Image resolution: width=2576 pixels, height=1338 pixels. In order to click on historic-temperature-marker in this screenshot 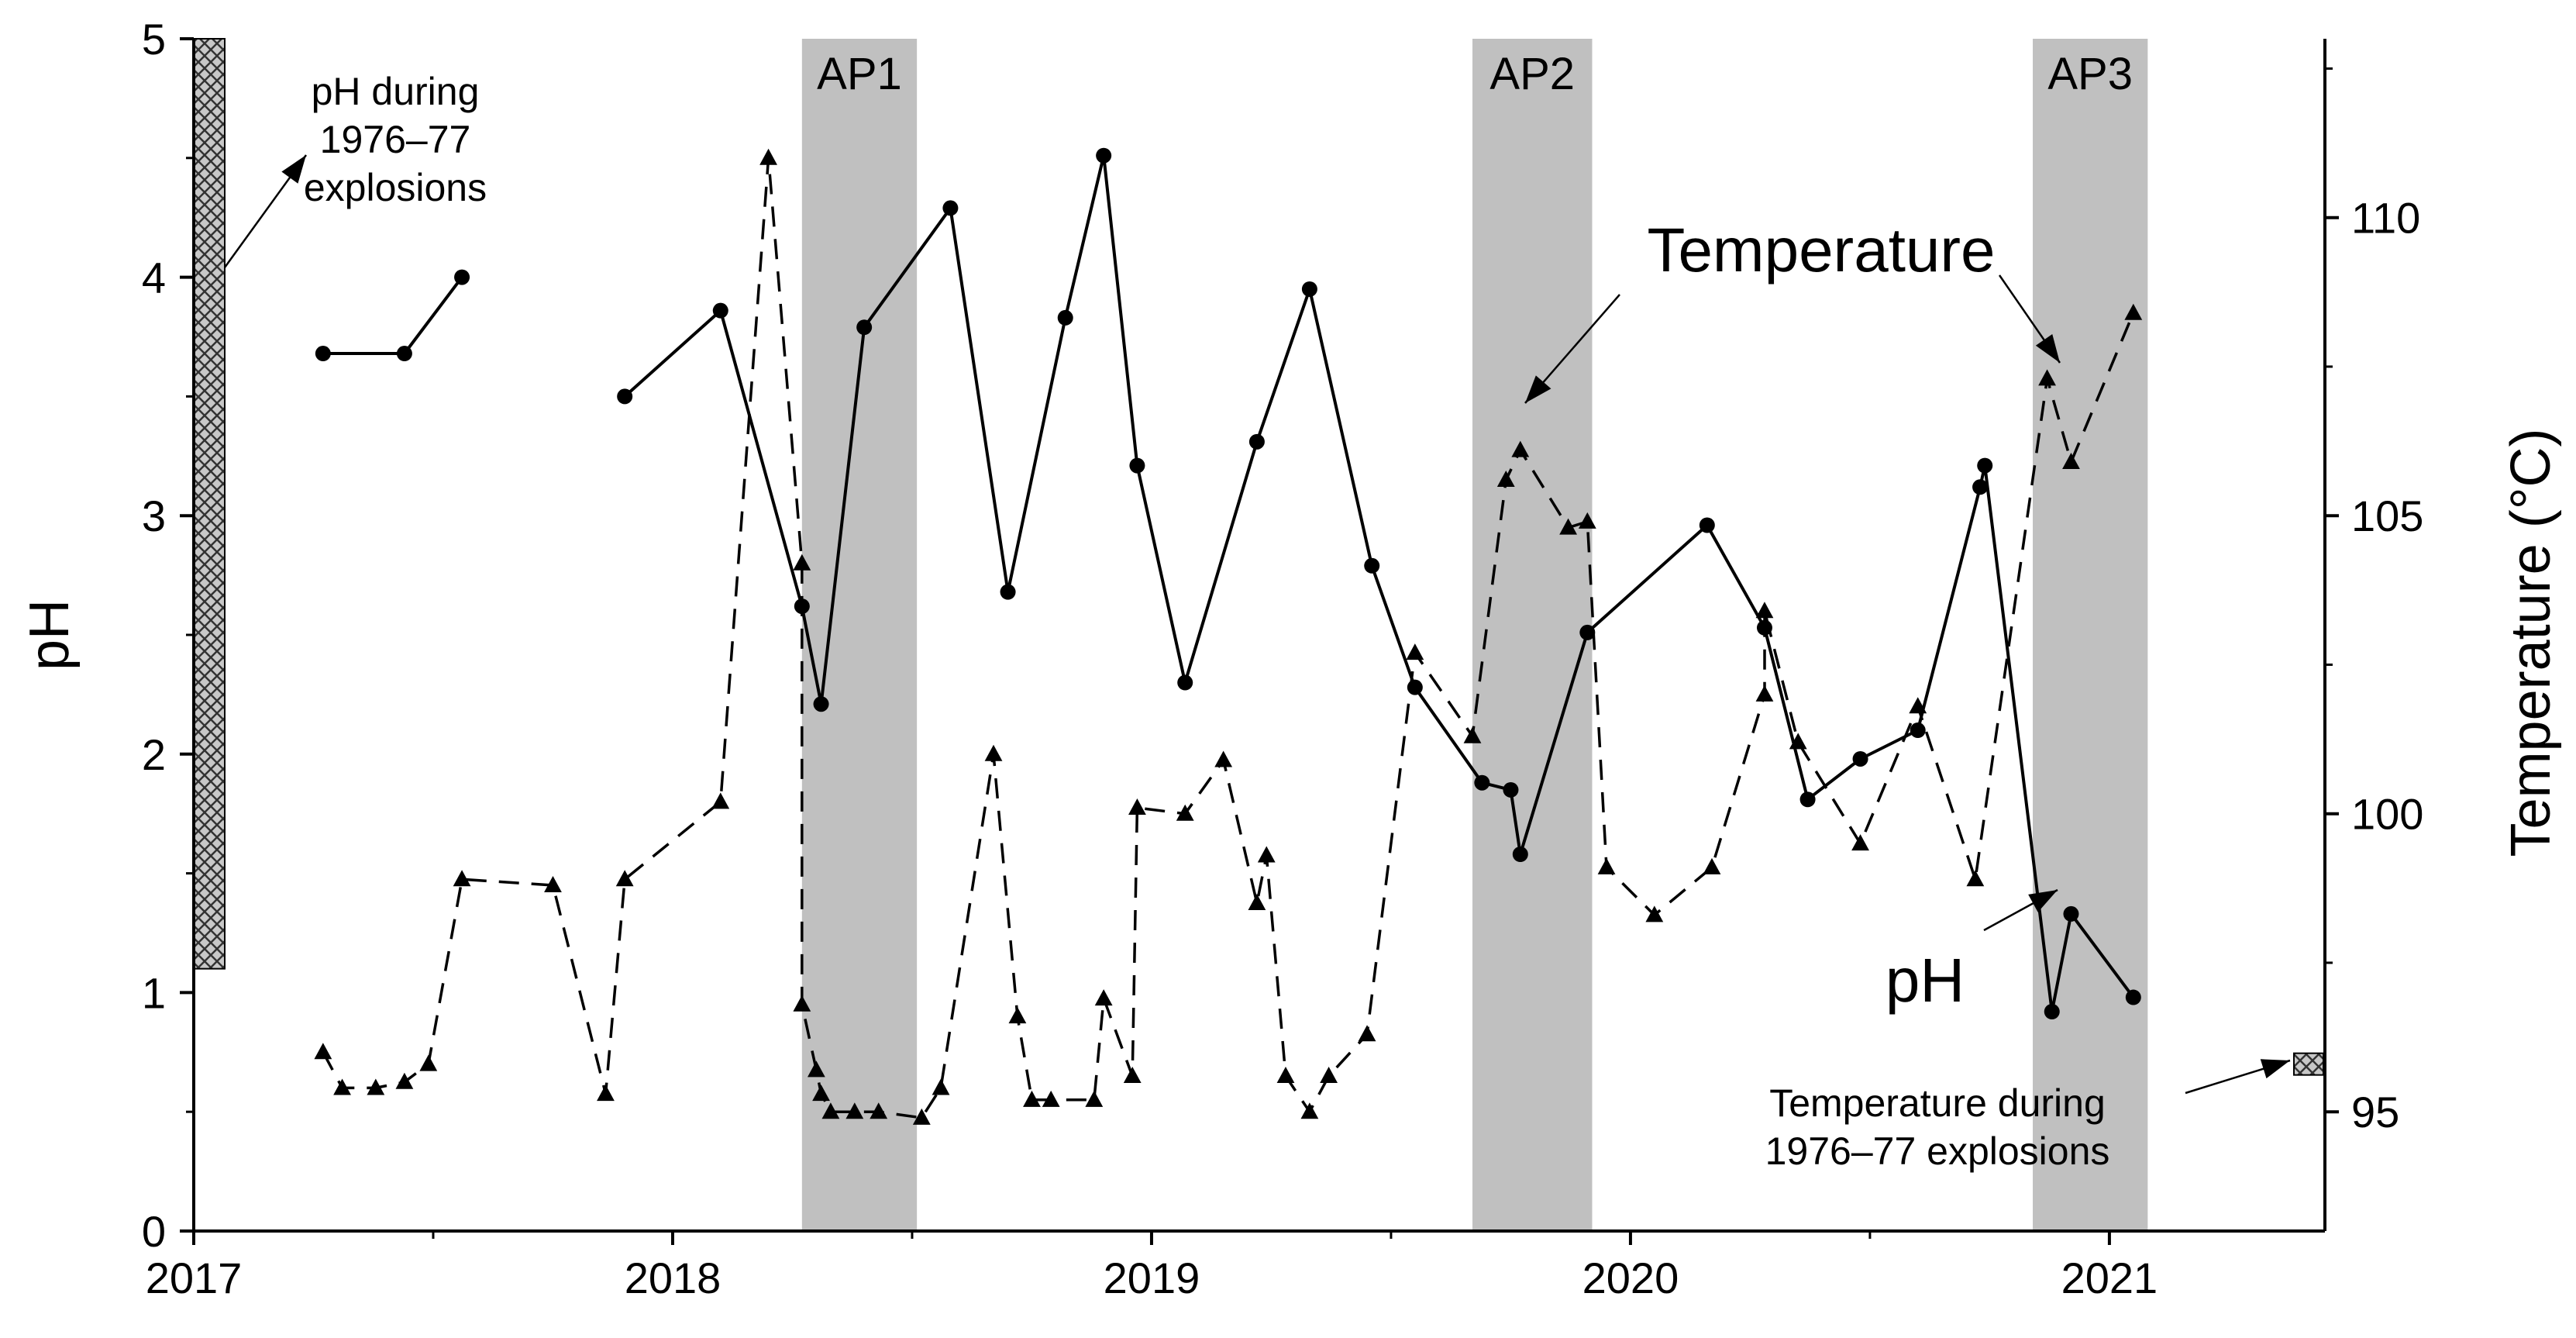, I will do `click(2308, 1064)`.